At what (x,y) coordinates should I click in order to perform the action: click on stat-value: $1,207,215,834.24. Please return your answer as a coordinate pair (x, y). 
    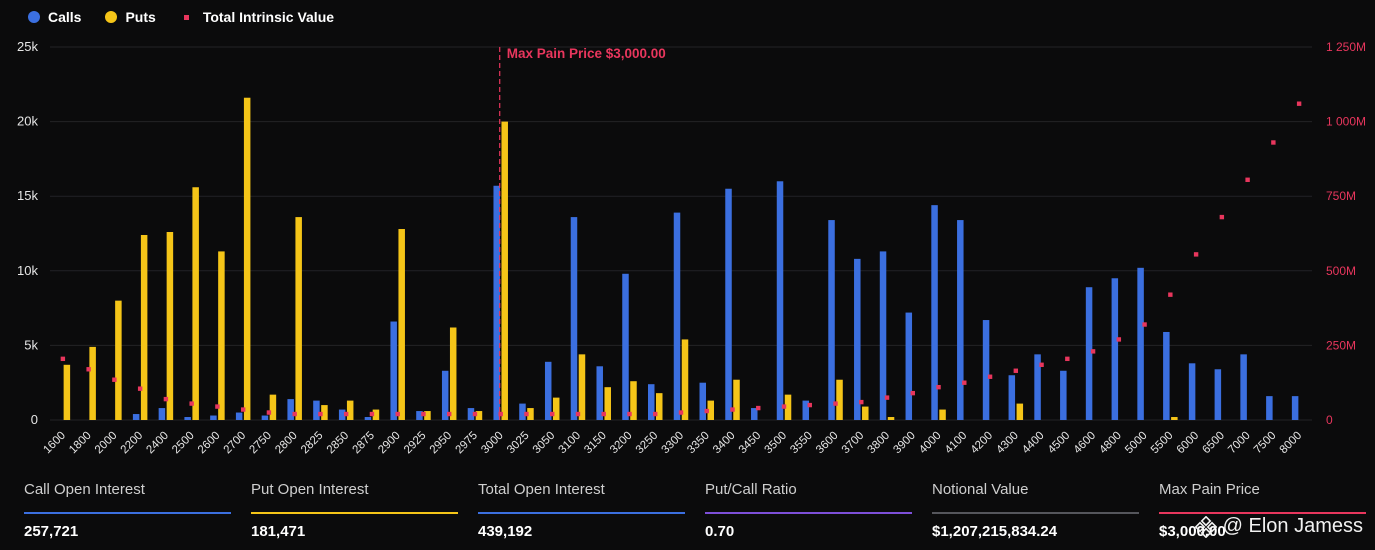
    Looking at the image, I should click on (995, 531).